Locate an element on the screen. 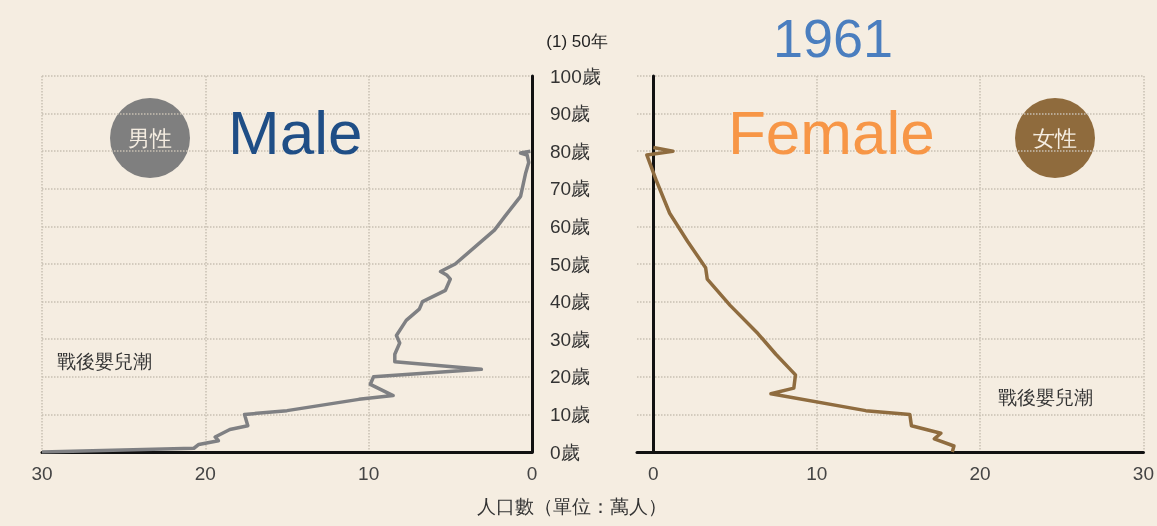 This screenshot has width=1157, height=526. annotation: Female is located at coordinates (831, 132).